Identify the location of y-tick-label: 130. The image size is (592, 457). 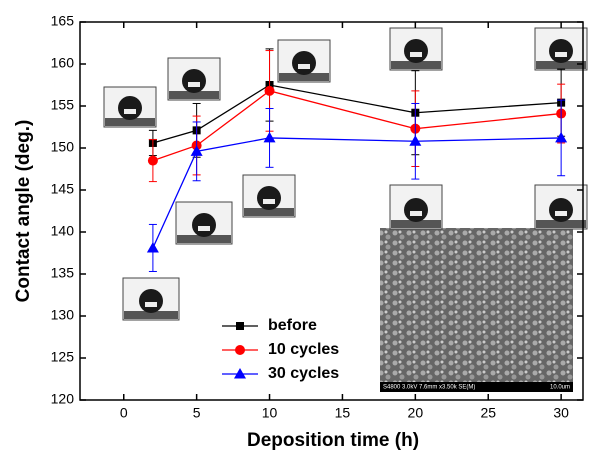
(63, 315).